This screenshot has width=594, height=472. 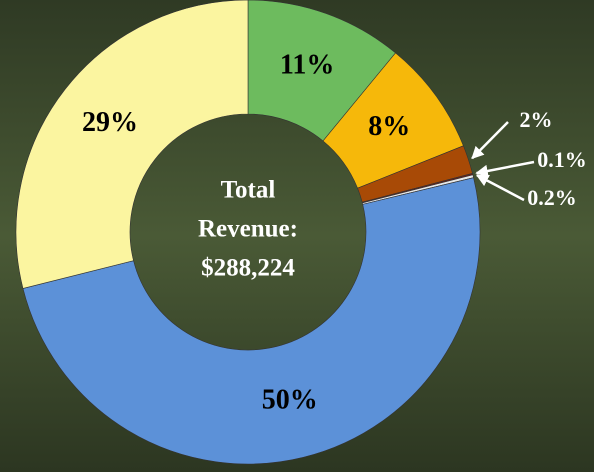 I want to click on data-label: 8%, so click(x=389, y=126).